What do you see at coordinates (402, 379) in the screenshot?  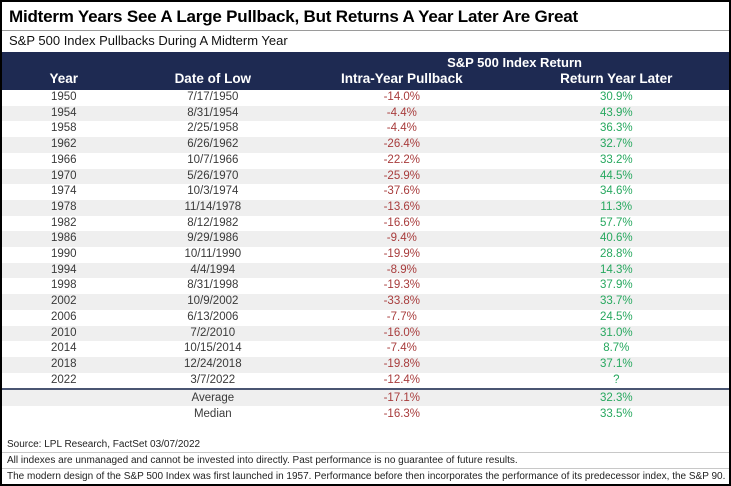 I see `pullback-cell: -12.4%` at bounding box center [402, 379].